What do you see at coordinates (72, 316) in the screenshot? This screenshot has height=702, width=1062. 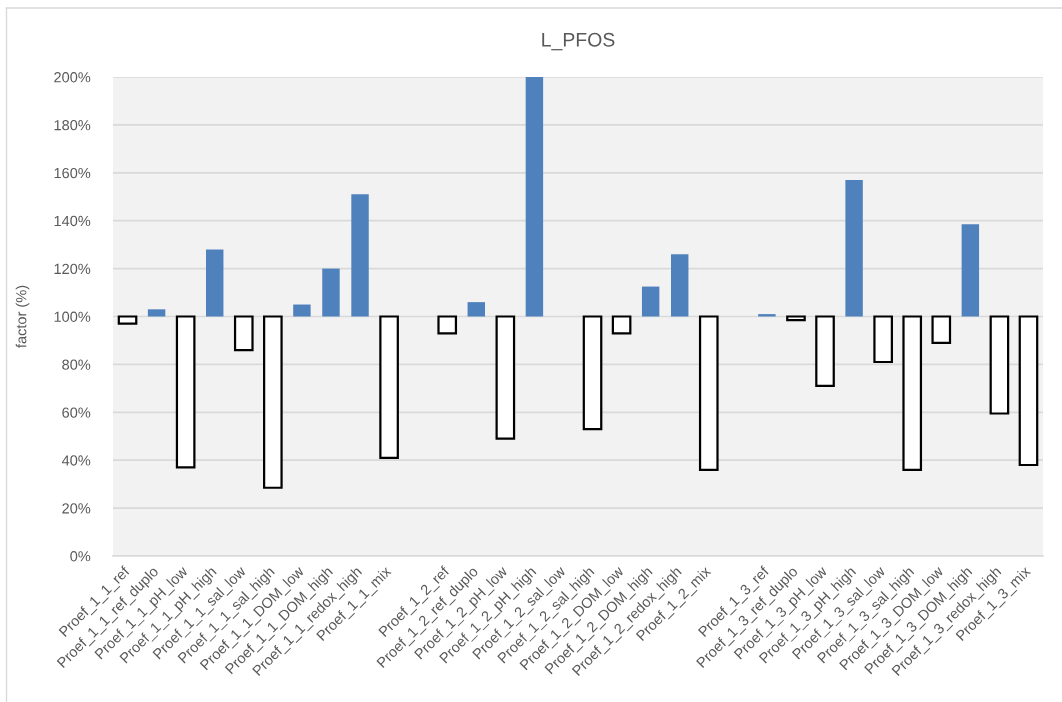 I see `y-tick-label: 100%` at bounding box center [72, 316].